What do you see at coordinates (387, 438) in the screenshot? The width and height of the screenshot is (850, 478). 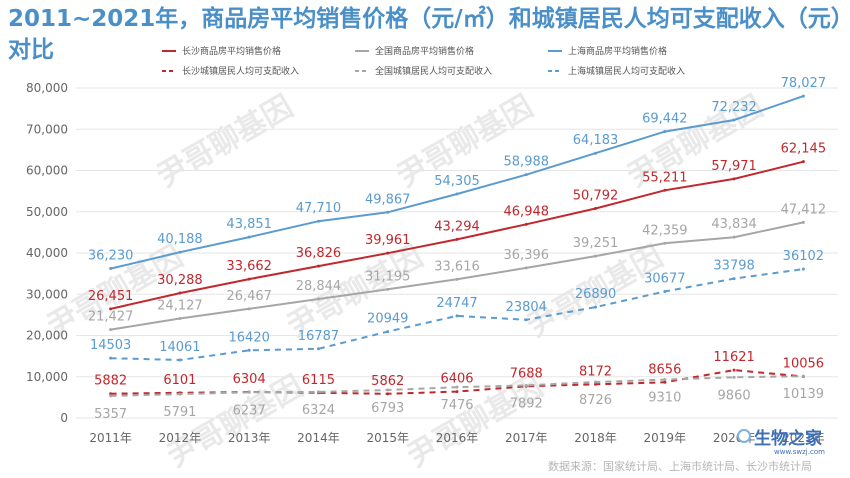 I see `x-tick-label: 2015年` at bounding box center [387, 438].